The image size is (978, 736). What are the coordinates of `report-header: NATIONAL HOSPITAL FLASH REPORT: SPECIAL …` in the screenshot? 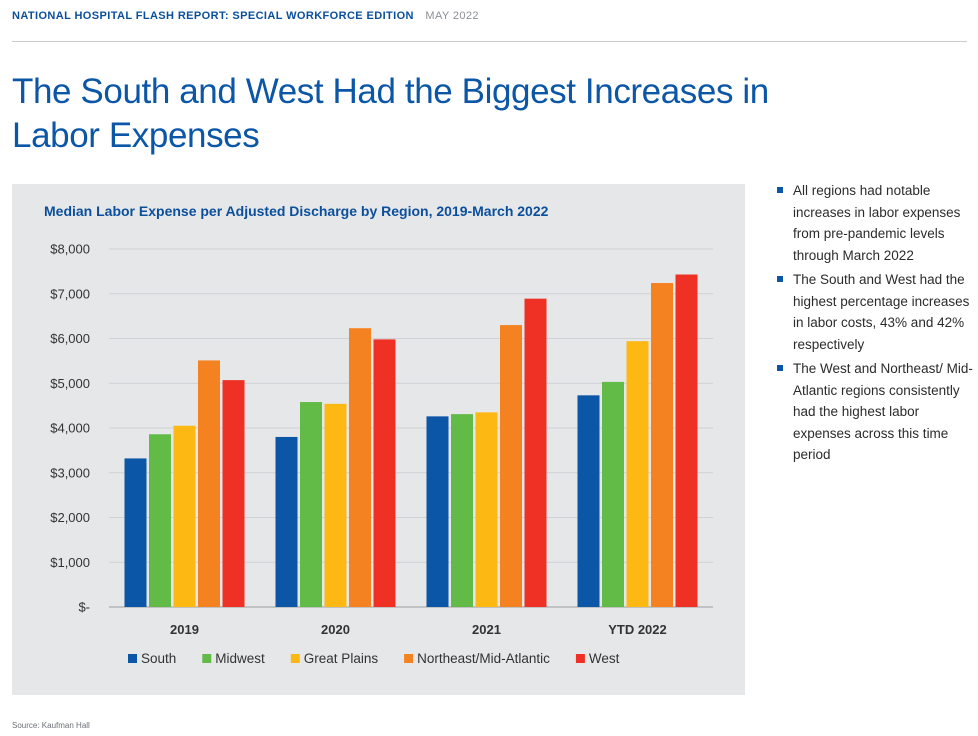 It's located at (245, 16).